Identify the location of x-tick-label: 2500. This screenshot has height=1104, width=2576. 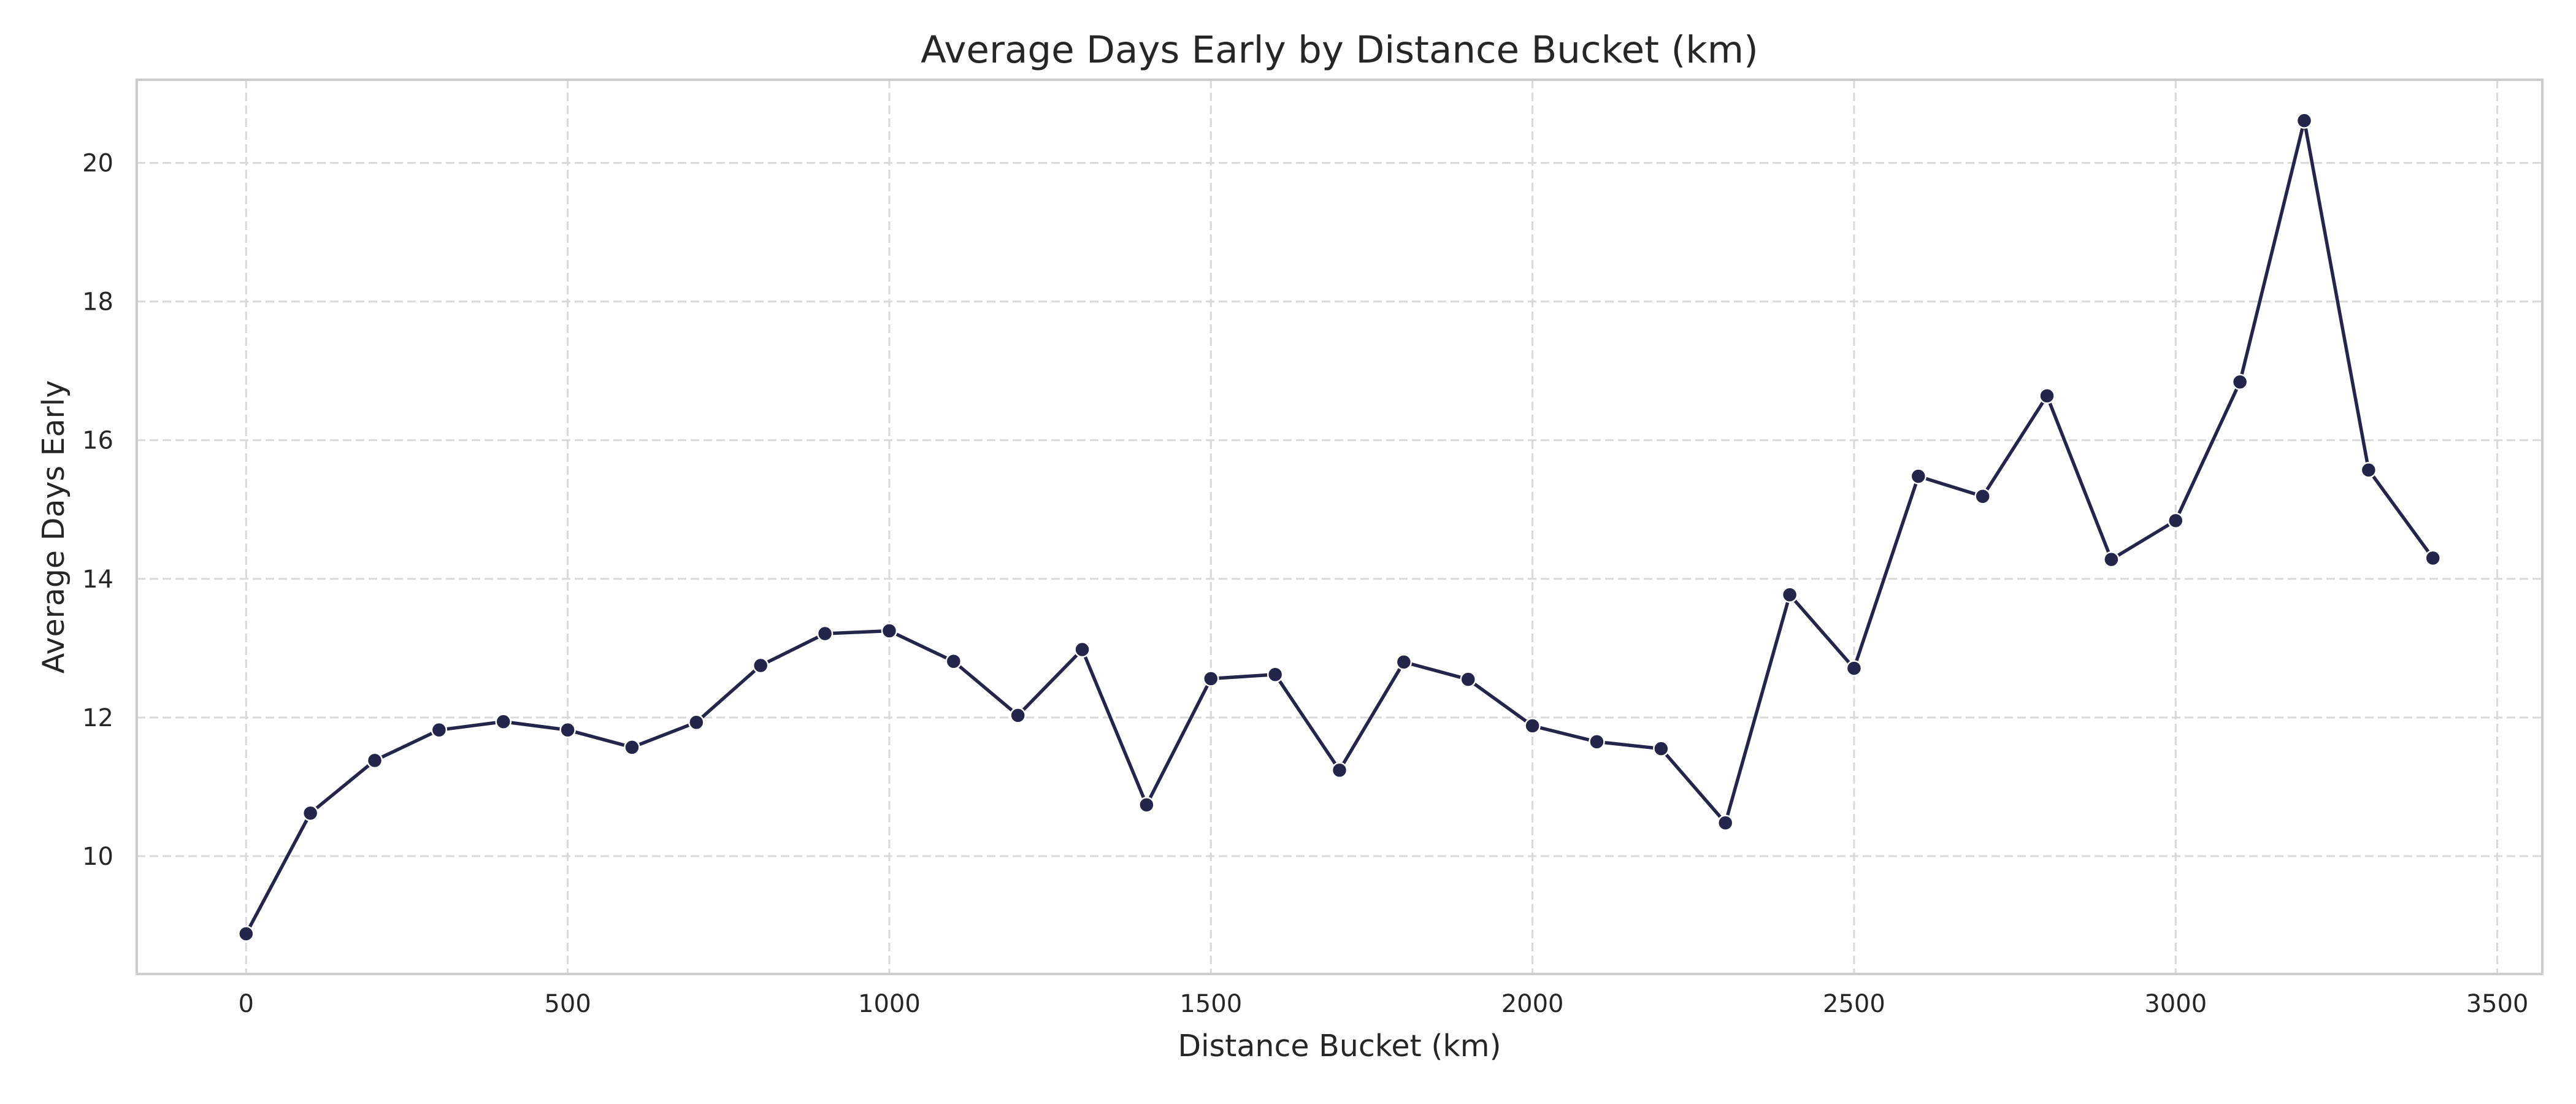
(1854, 1004).